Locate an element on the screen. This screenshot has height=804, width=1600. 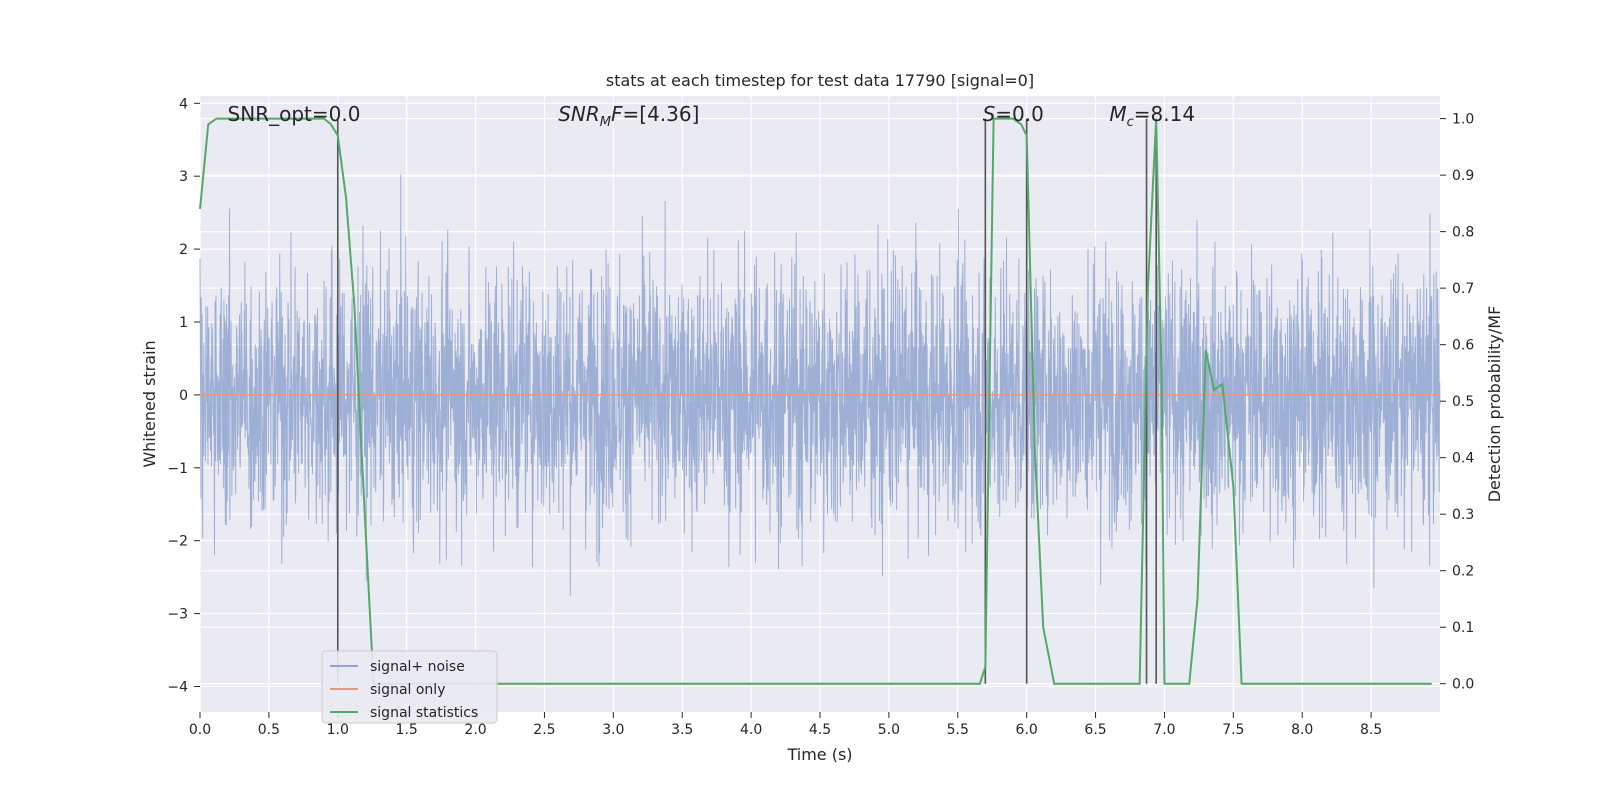
x-axis-label: Time (s) is located at coordinates (819, 754).